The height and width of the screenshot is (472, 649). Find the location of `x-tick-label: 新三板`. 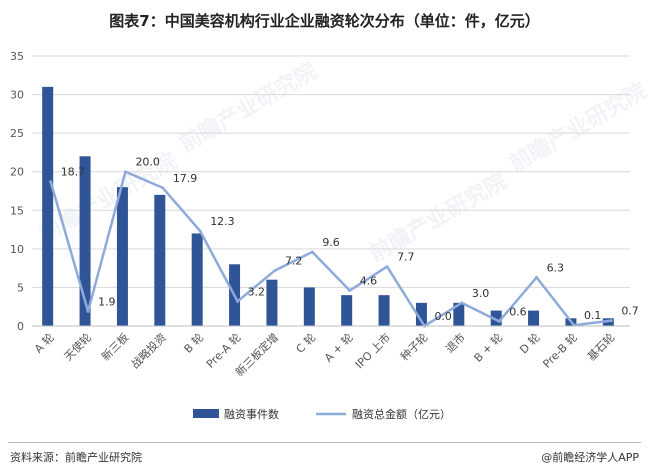

x-tick-label: 新三板 is located at coordinates (114, 346).